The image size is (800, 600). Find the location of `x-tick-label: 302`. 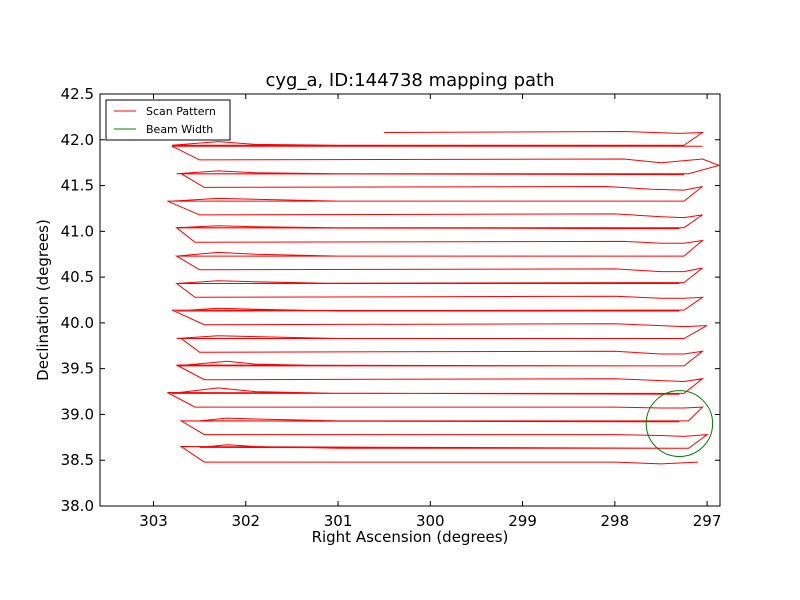

x-tick-label: 302 is located at coordinates (245, 521).